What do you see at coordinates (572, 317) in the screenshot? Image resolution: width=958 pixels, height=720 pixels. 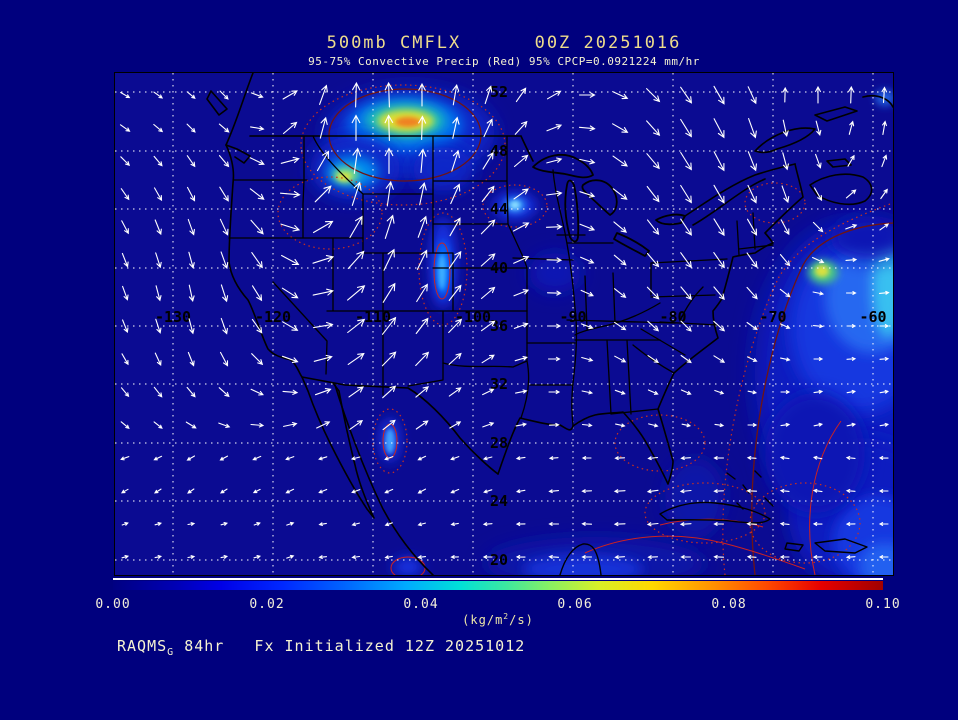 I see `lon-label: -90` at bounding box center [572, 317].